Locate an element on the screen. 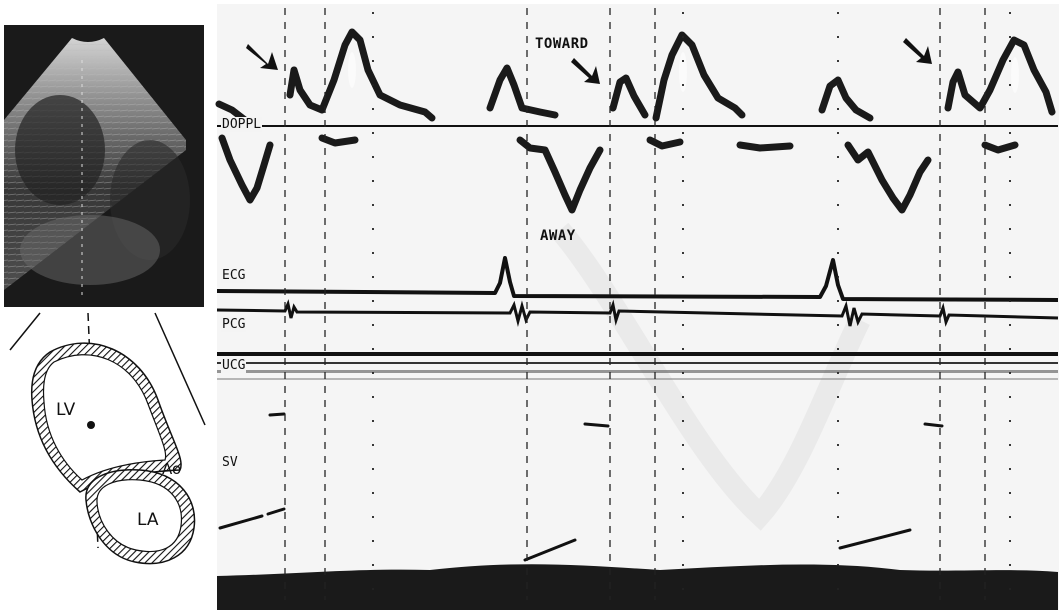  doppler-toward-envelope is located at coordinates (635, 76).